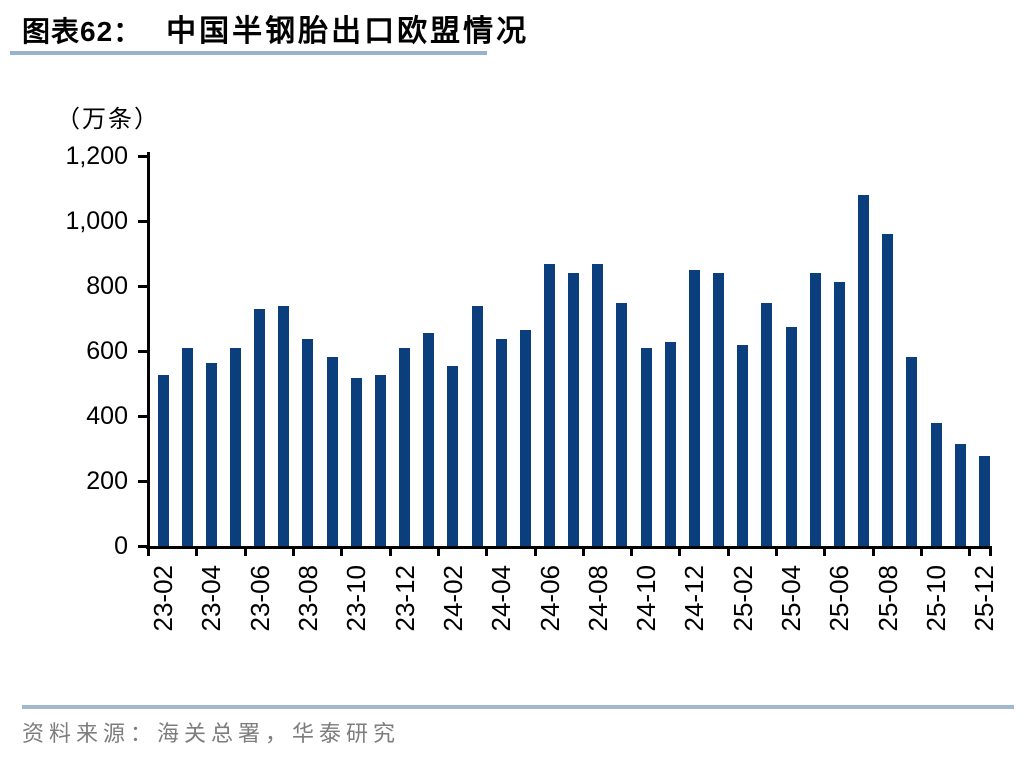 The width and height of the screenshot is (1036, 760). I want to click on x-tick-label: 24-08, so click(597, 598).